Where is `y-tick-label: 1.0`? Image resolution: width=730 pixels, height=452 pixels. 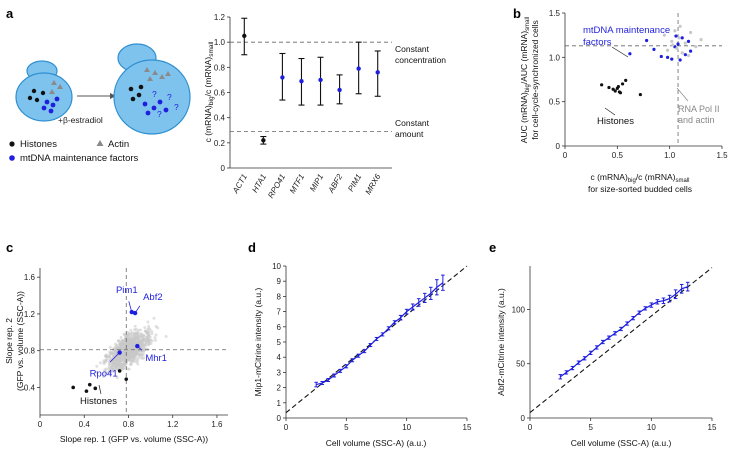 y-tick-label: 1.0 is located at coordinates (555, 57).